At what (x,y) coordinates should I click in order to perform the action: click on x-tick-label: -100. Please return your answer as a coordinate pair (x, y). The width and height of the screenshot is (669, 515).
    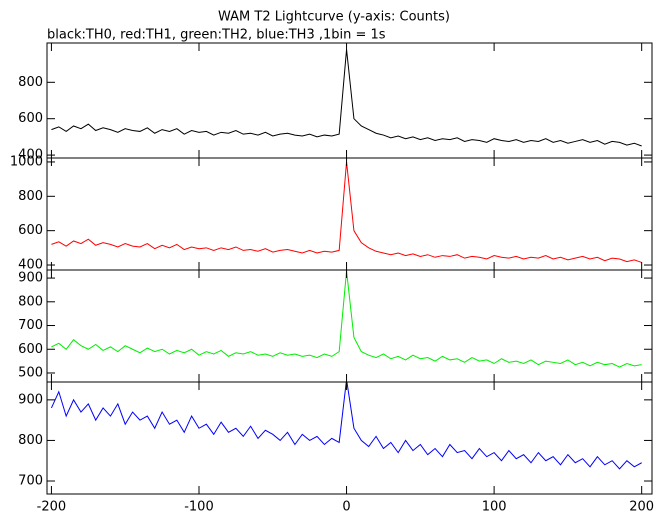
    Looking at the image, I should click on (199, 507).